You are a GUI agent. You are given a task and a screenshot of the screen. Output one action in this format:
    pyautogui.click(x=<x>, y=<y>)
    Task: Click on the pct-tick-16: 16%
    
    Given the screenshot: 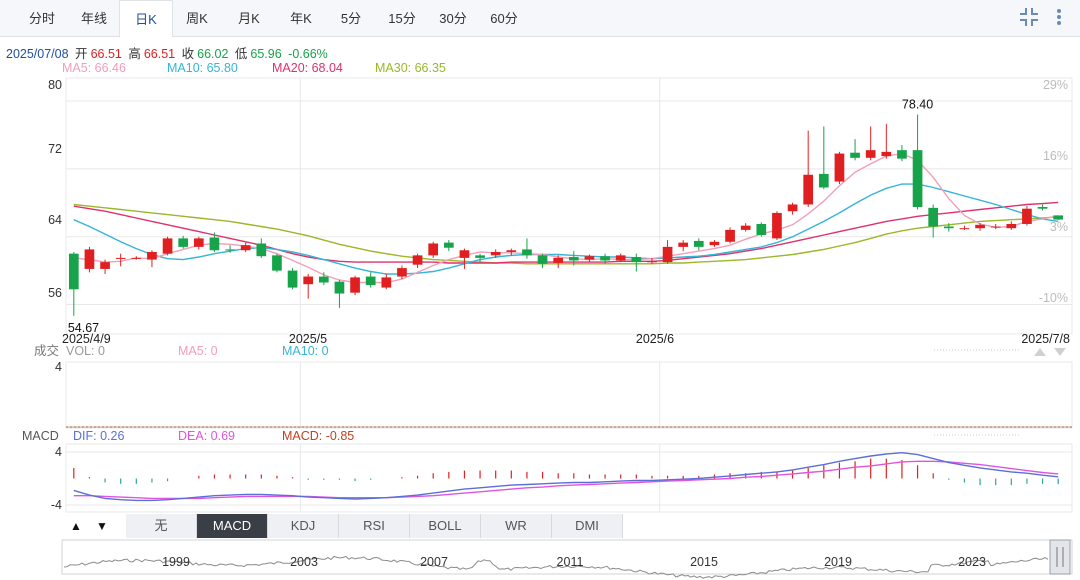 What is the action you would take?
    pyautogui.click(x=1055, y=156)
    